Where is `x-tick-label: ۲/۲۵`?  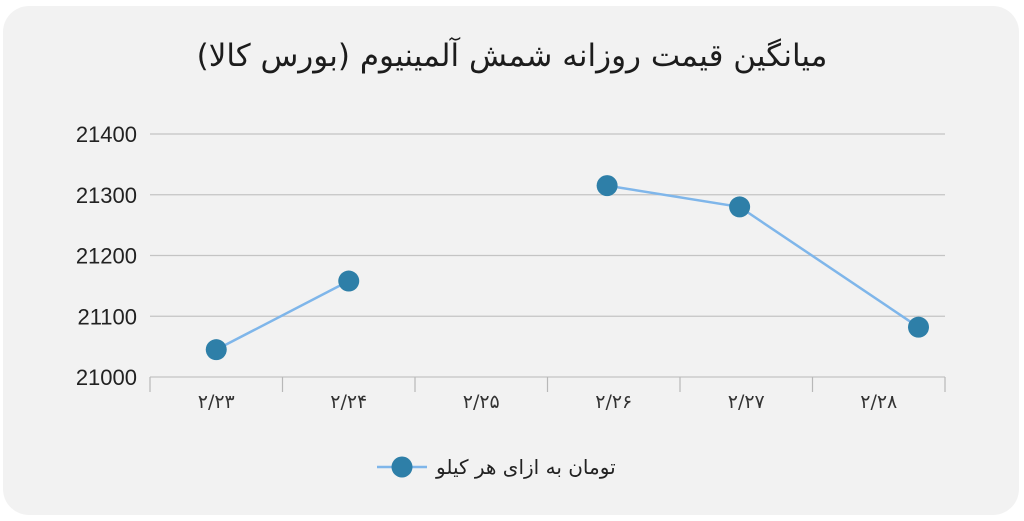
x-tick-label: ۲/۲۵ is located at coordinates (481, 402).